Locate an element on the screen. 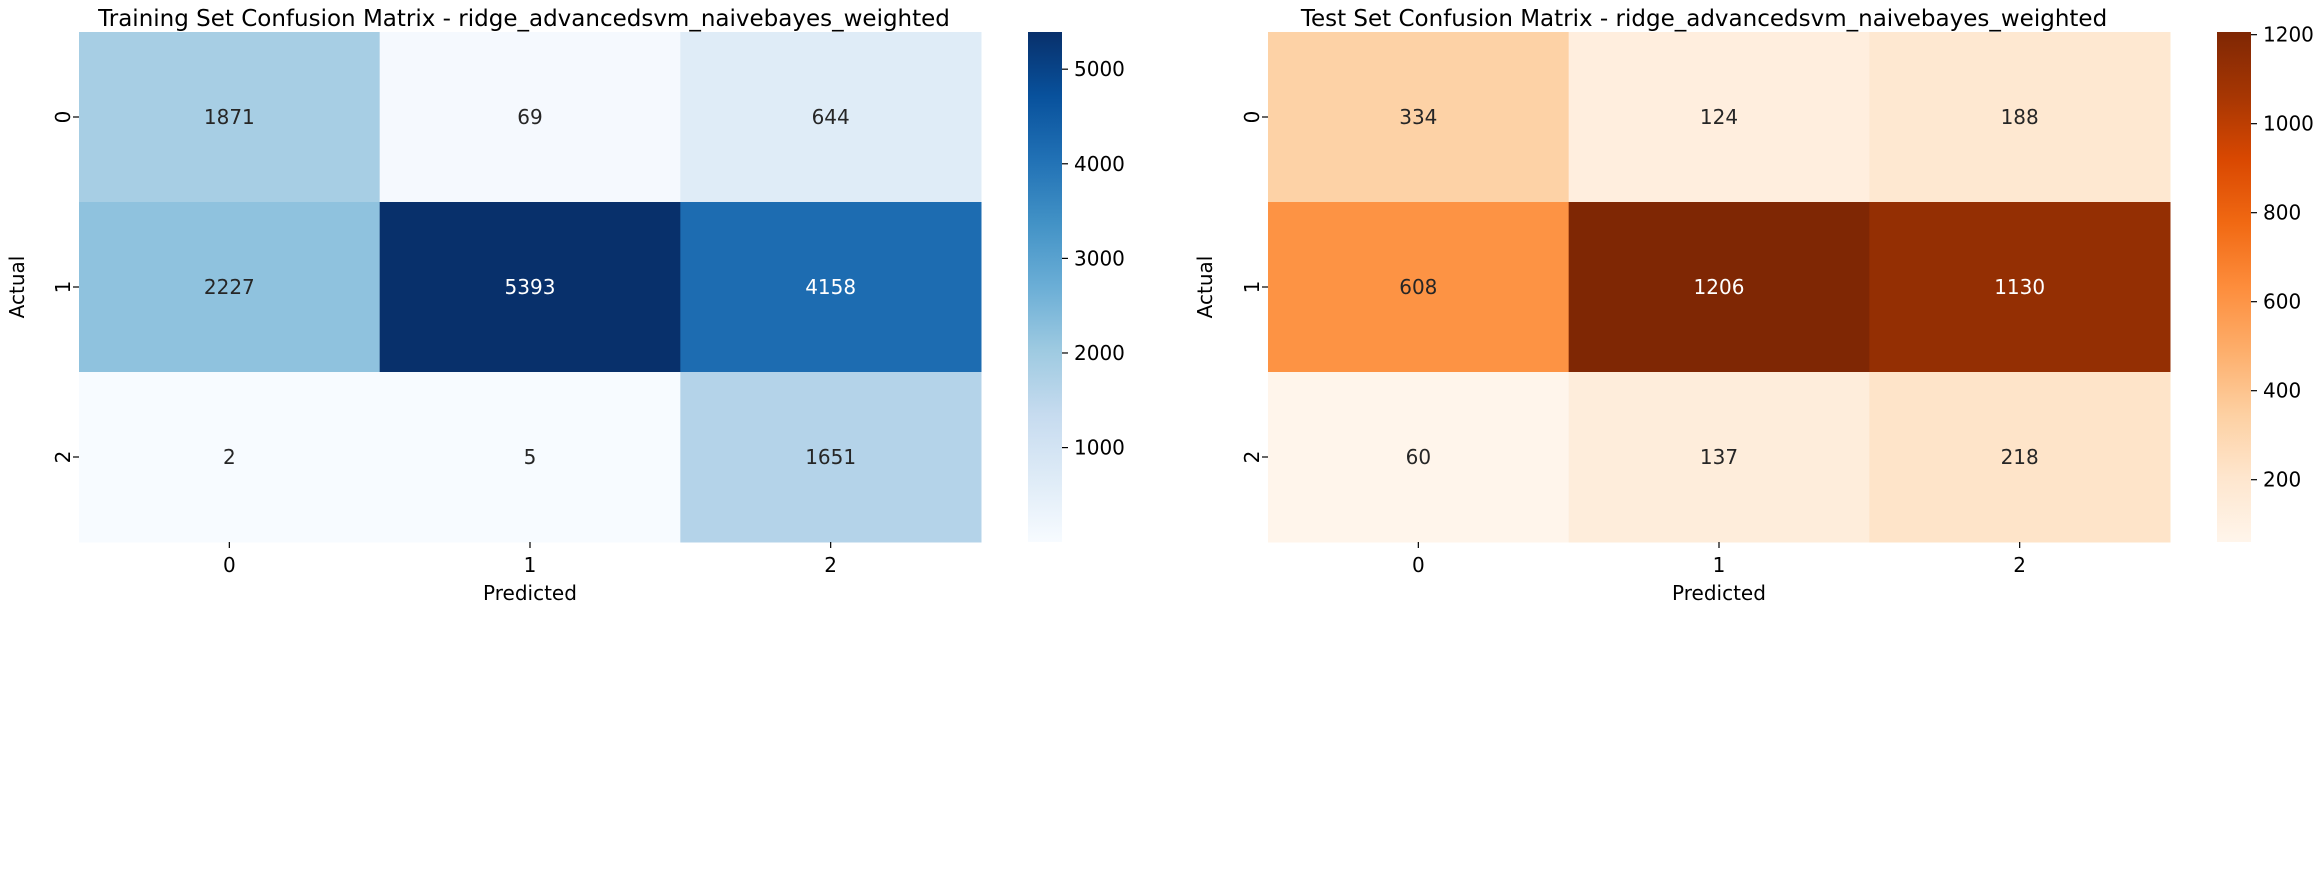 The height and width of the screenshot is (881, 2321). cell-value-label: 137 is located at coordinates (1719, 457).